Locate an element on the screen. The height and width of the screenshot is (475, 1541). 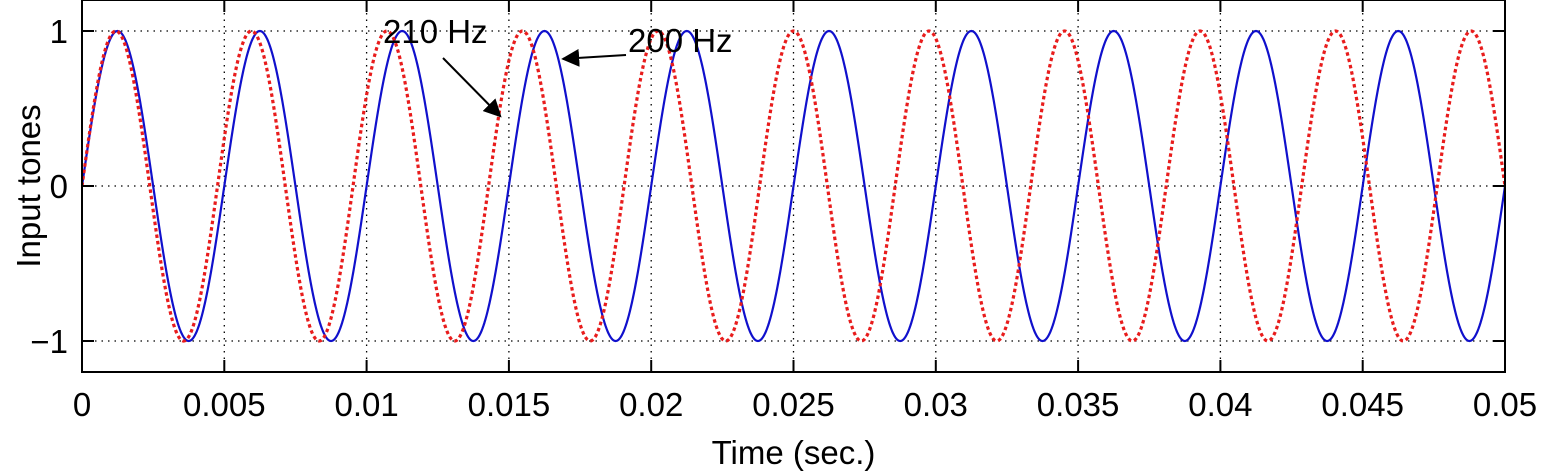
y-tick-label: 1 is located at coordinates (59, 31).